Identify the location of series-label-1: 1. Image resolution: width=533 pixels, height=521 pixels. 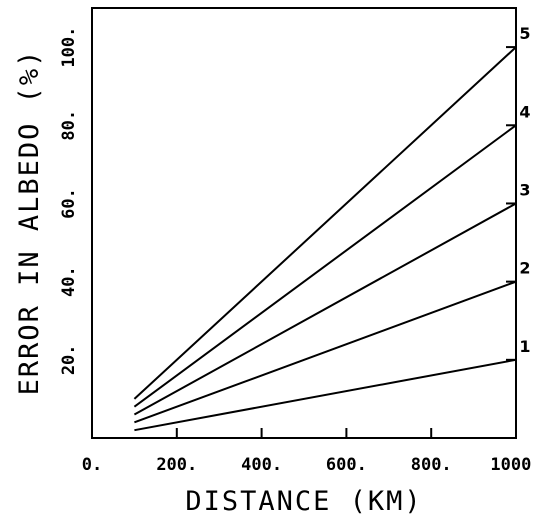
(524, 346).